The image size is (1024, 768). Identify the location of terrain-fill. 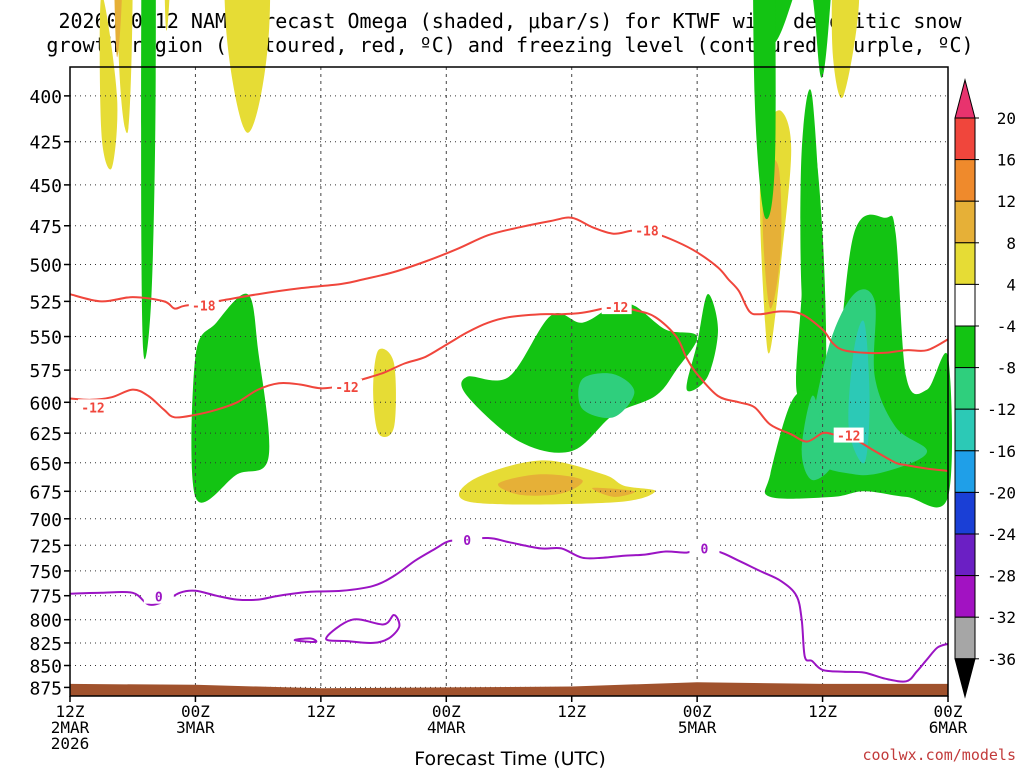
(509, 689).